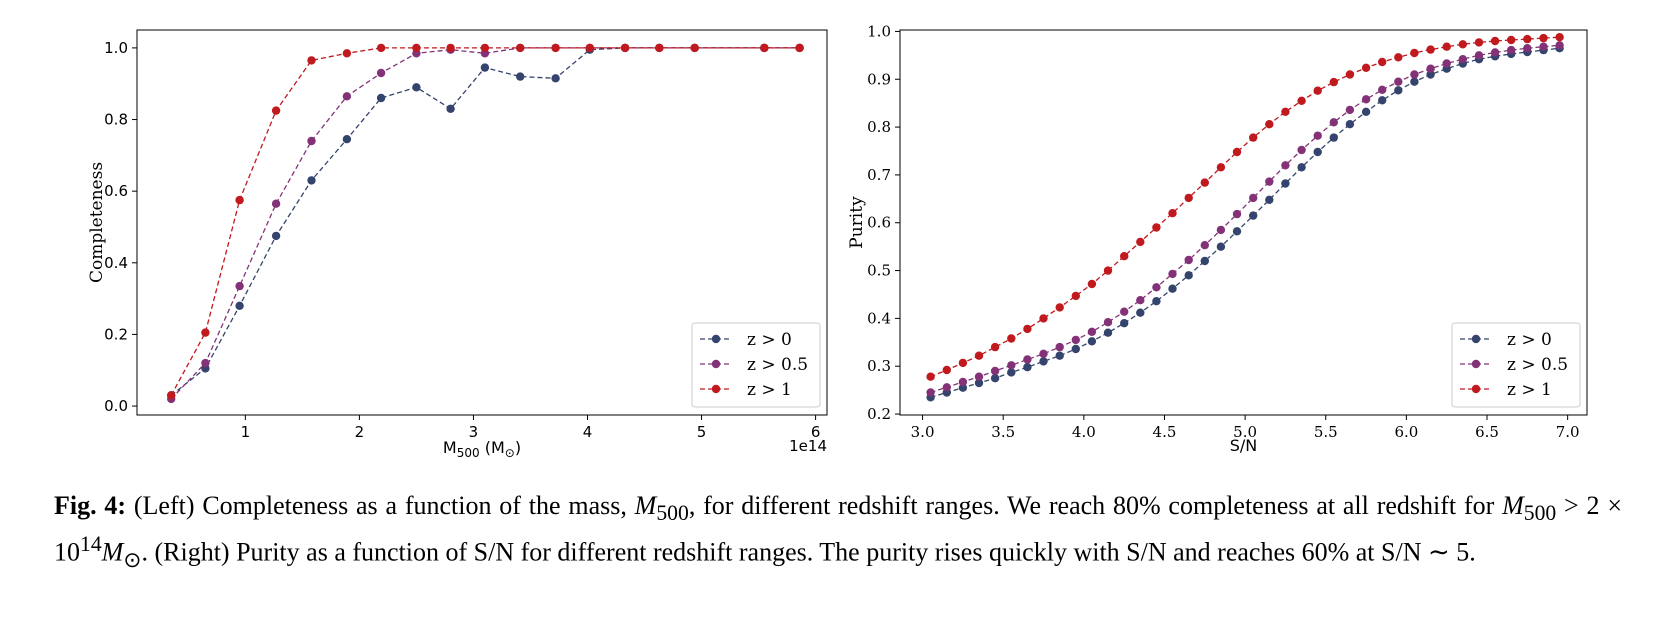 This screenshot has width=1671, height=620. What do you see at coordinates (777, 365) in the screenshot?
I see `legend-label: z > 0.5` at bounding box center [777, 365].